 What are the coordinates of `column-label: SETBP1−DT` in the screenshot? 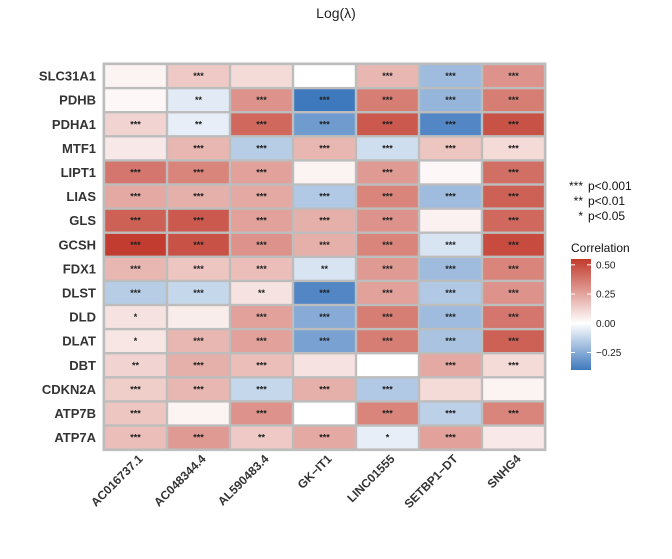 It's located at (431, 481).